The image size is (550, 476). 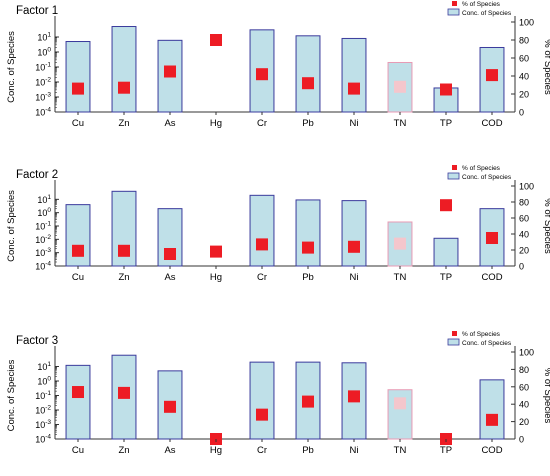 What do you see at coordinates (37, 341) in the screenshot?
I see `panel-title: Factor 3` at bounding box center [37, 341].